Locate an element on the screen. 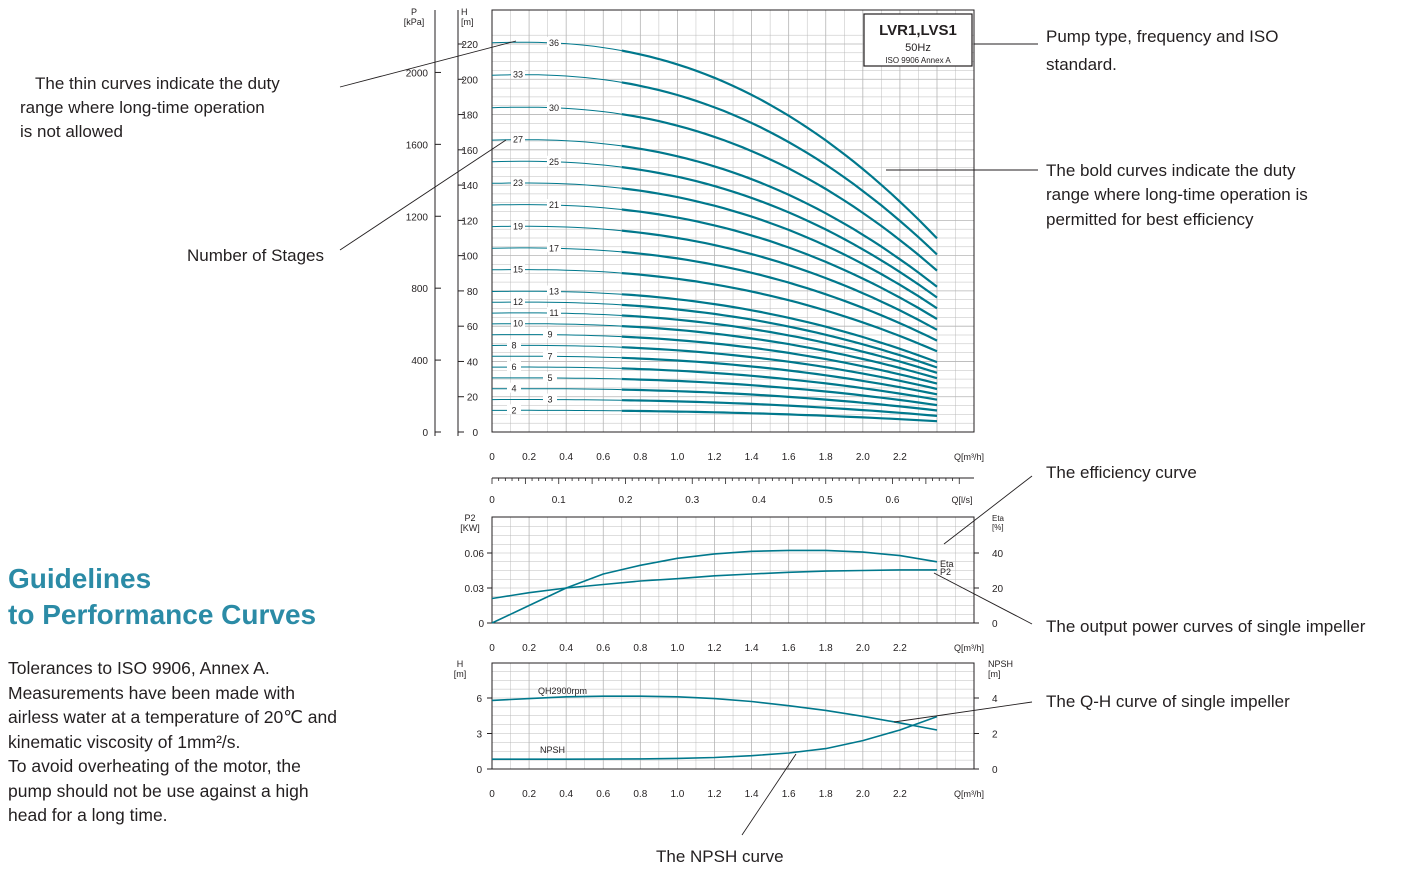  stage-label: 7 is located at coordinates (549, 356).